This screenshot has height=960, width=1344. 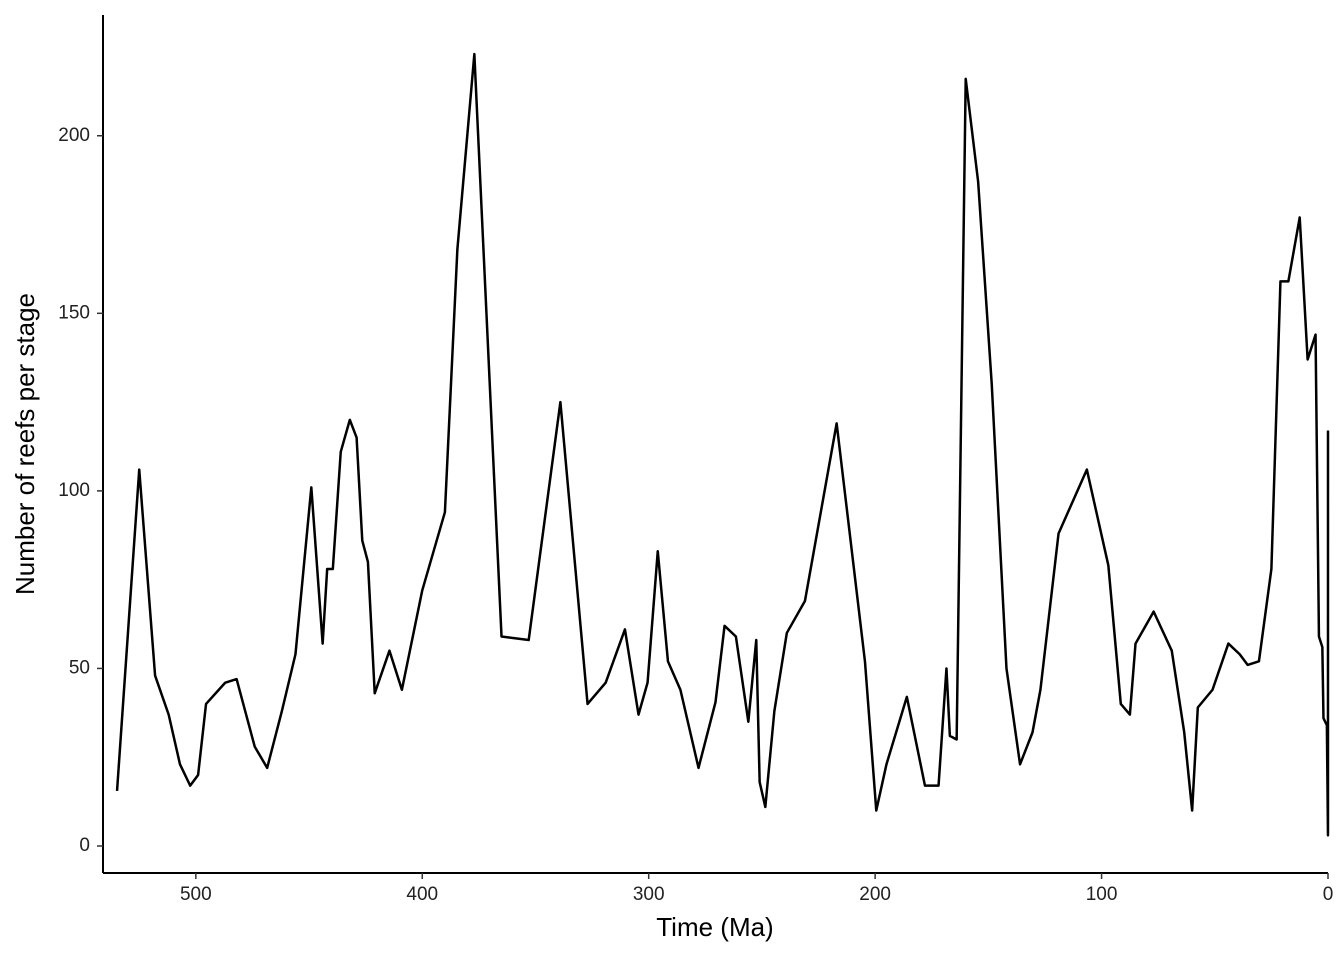 What do you see at coordinates (1328, 894) in the screenshot?
I see `x-tick-label: 0` at bounding box center [1328, 894].